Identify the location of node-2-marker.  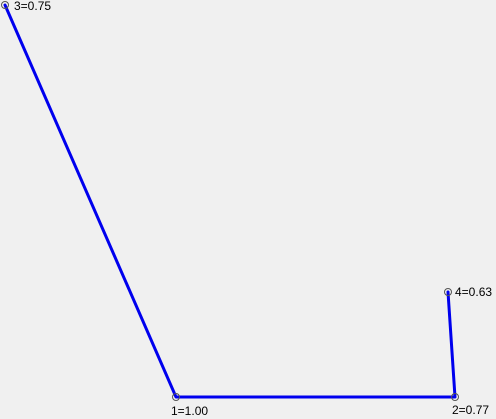
(455, 397).